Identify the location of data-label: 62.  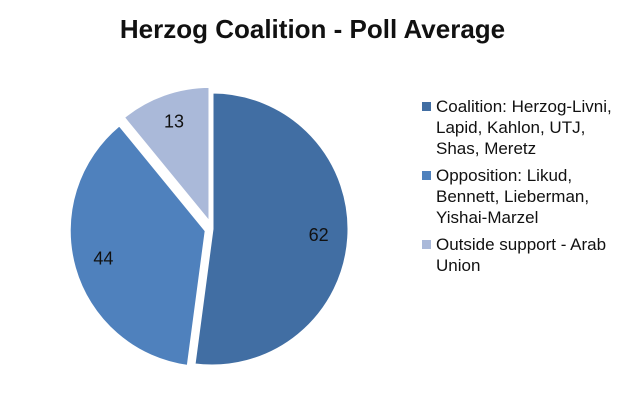
(319, 235).